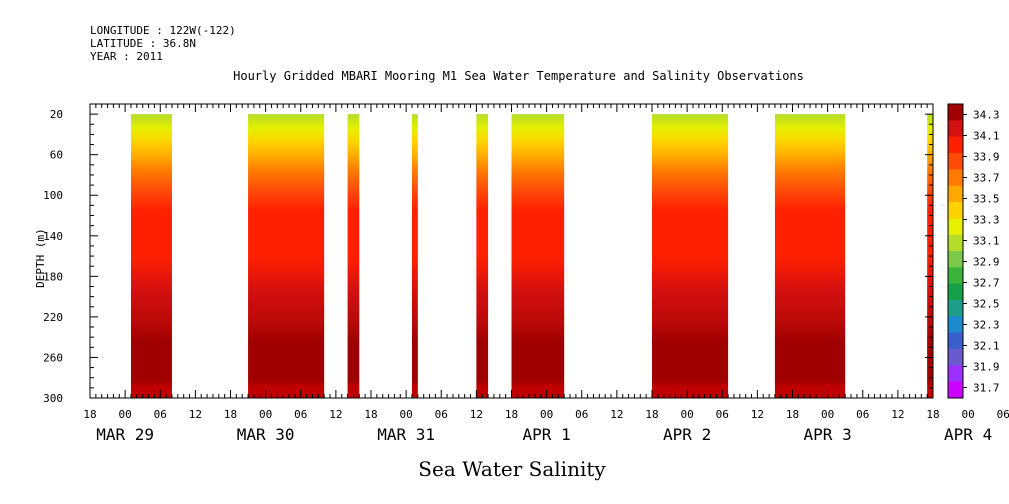 The width and height of the screenshot is (1009, 504). What do you see at coordinates (986, 115) in the screenshot?
I see `colorbar-label: 34.3` at bounding box center [986, 115].